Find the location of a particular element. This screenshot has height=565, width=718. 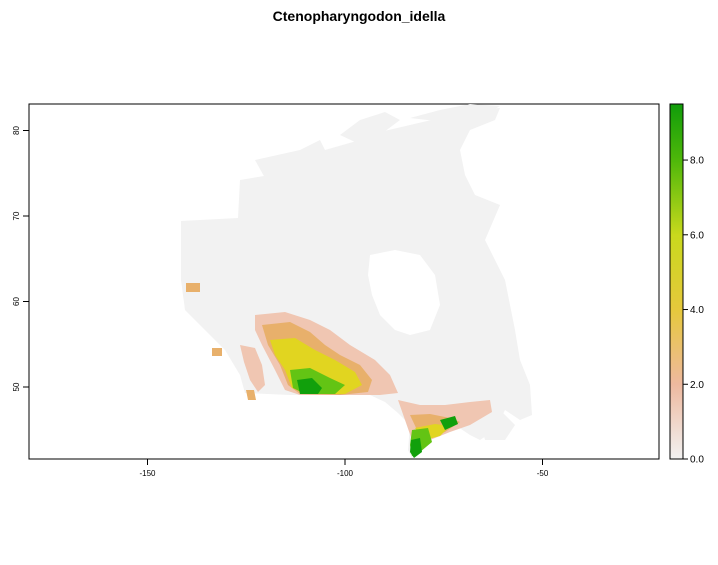

x-tick-label: -150 is located at coordinates (147, 473).